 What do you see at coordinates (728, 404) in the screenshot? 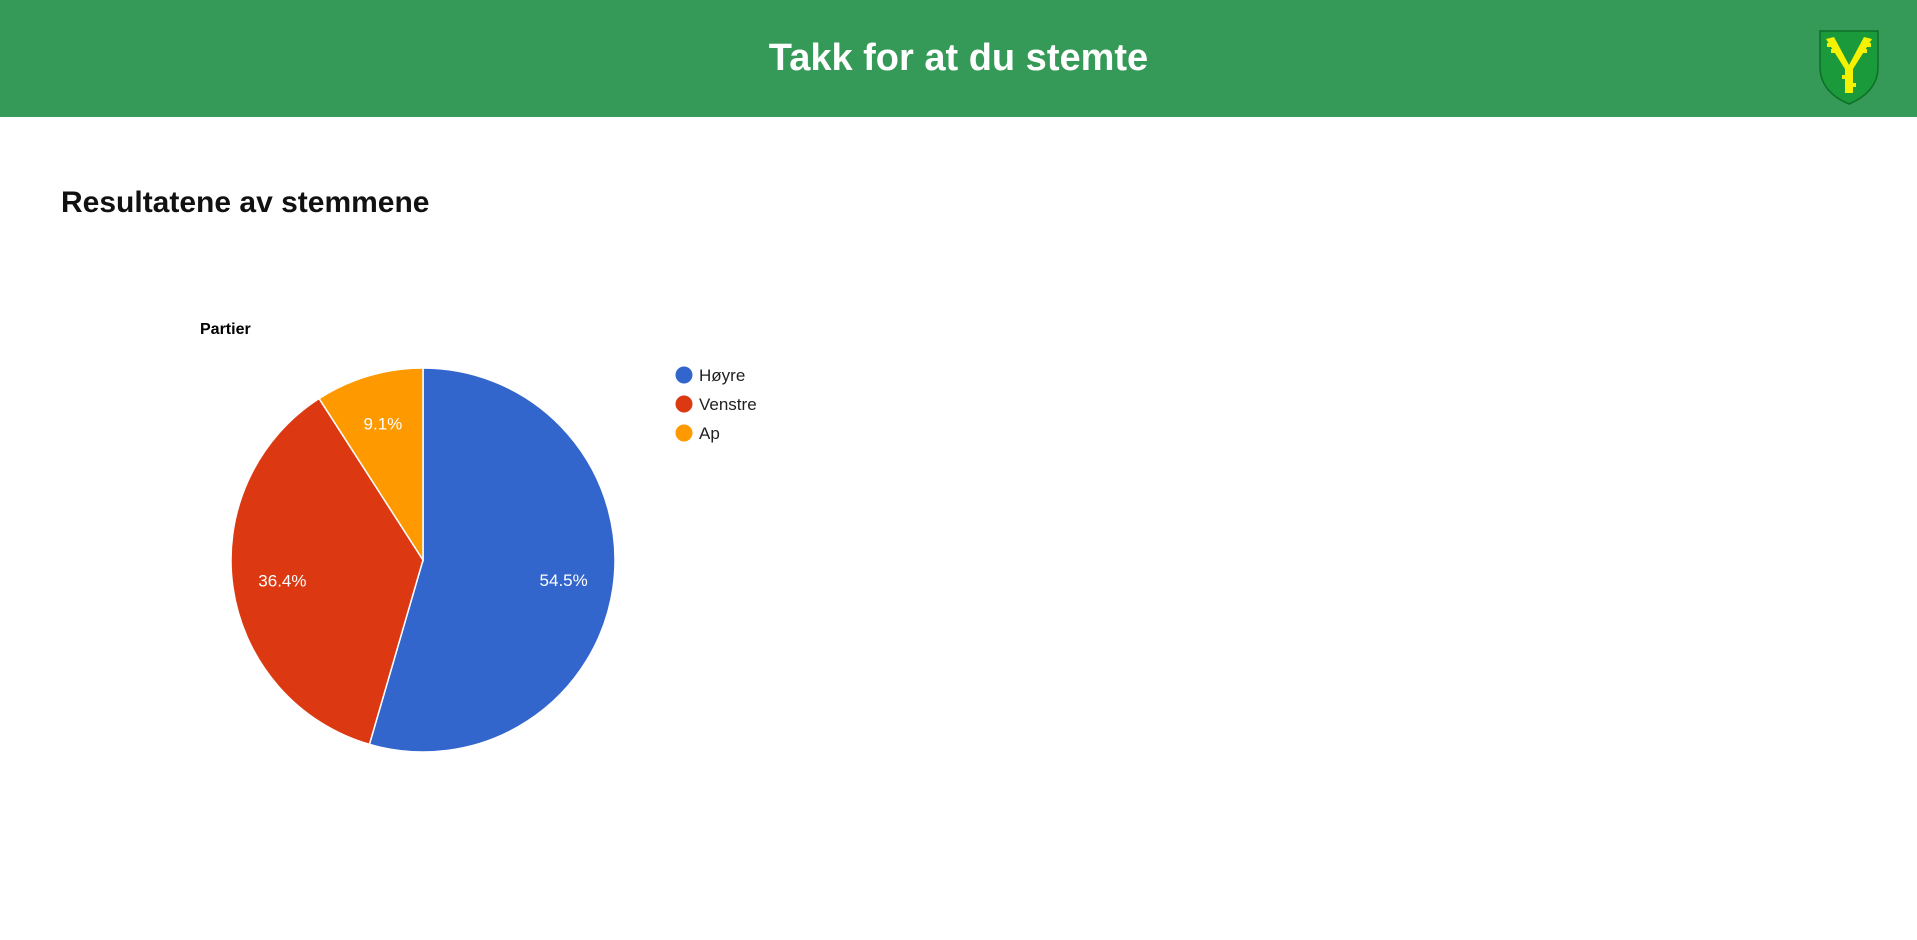
I see `legend-label-venstre: Venstre` at bounding box center [728, 404].